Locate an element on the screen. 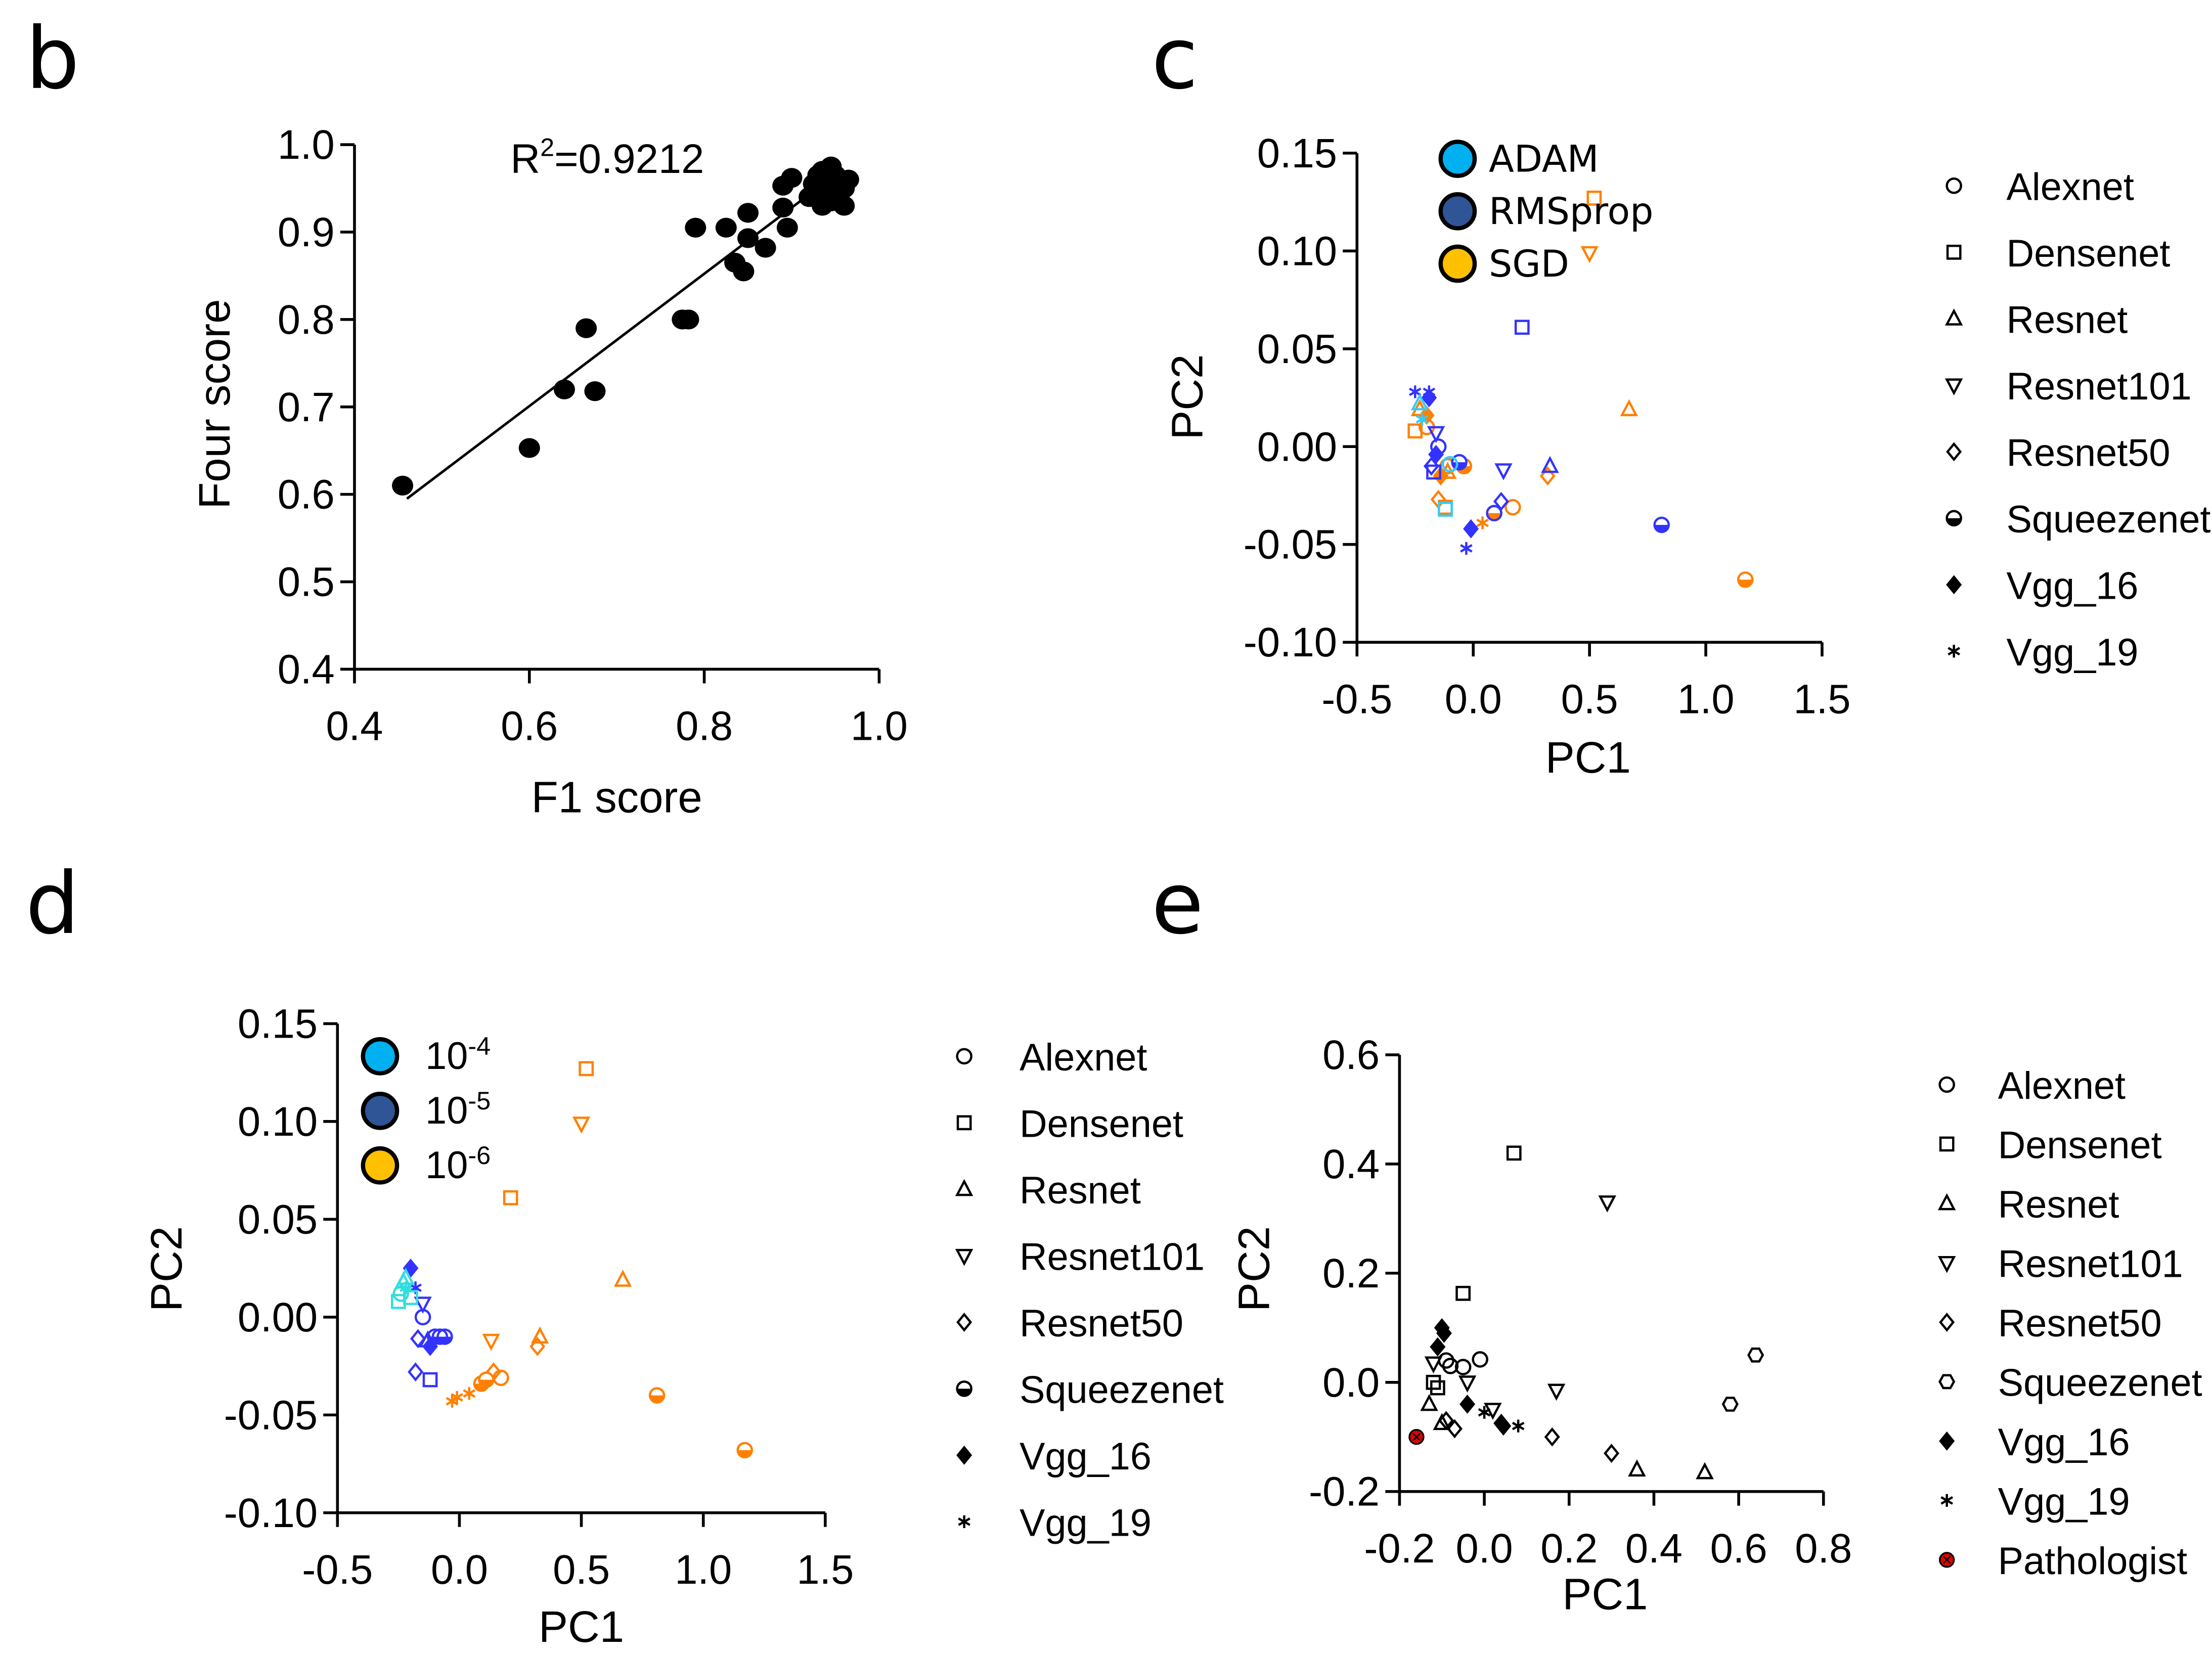 This screenshot has width=2212, height=1654. color-legend-label: ADAM is located at coordinates (1544, 159).